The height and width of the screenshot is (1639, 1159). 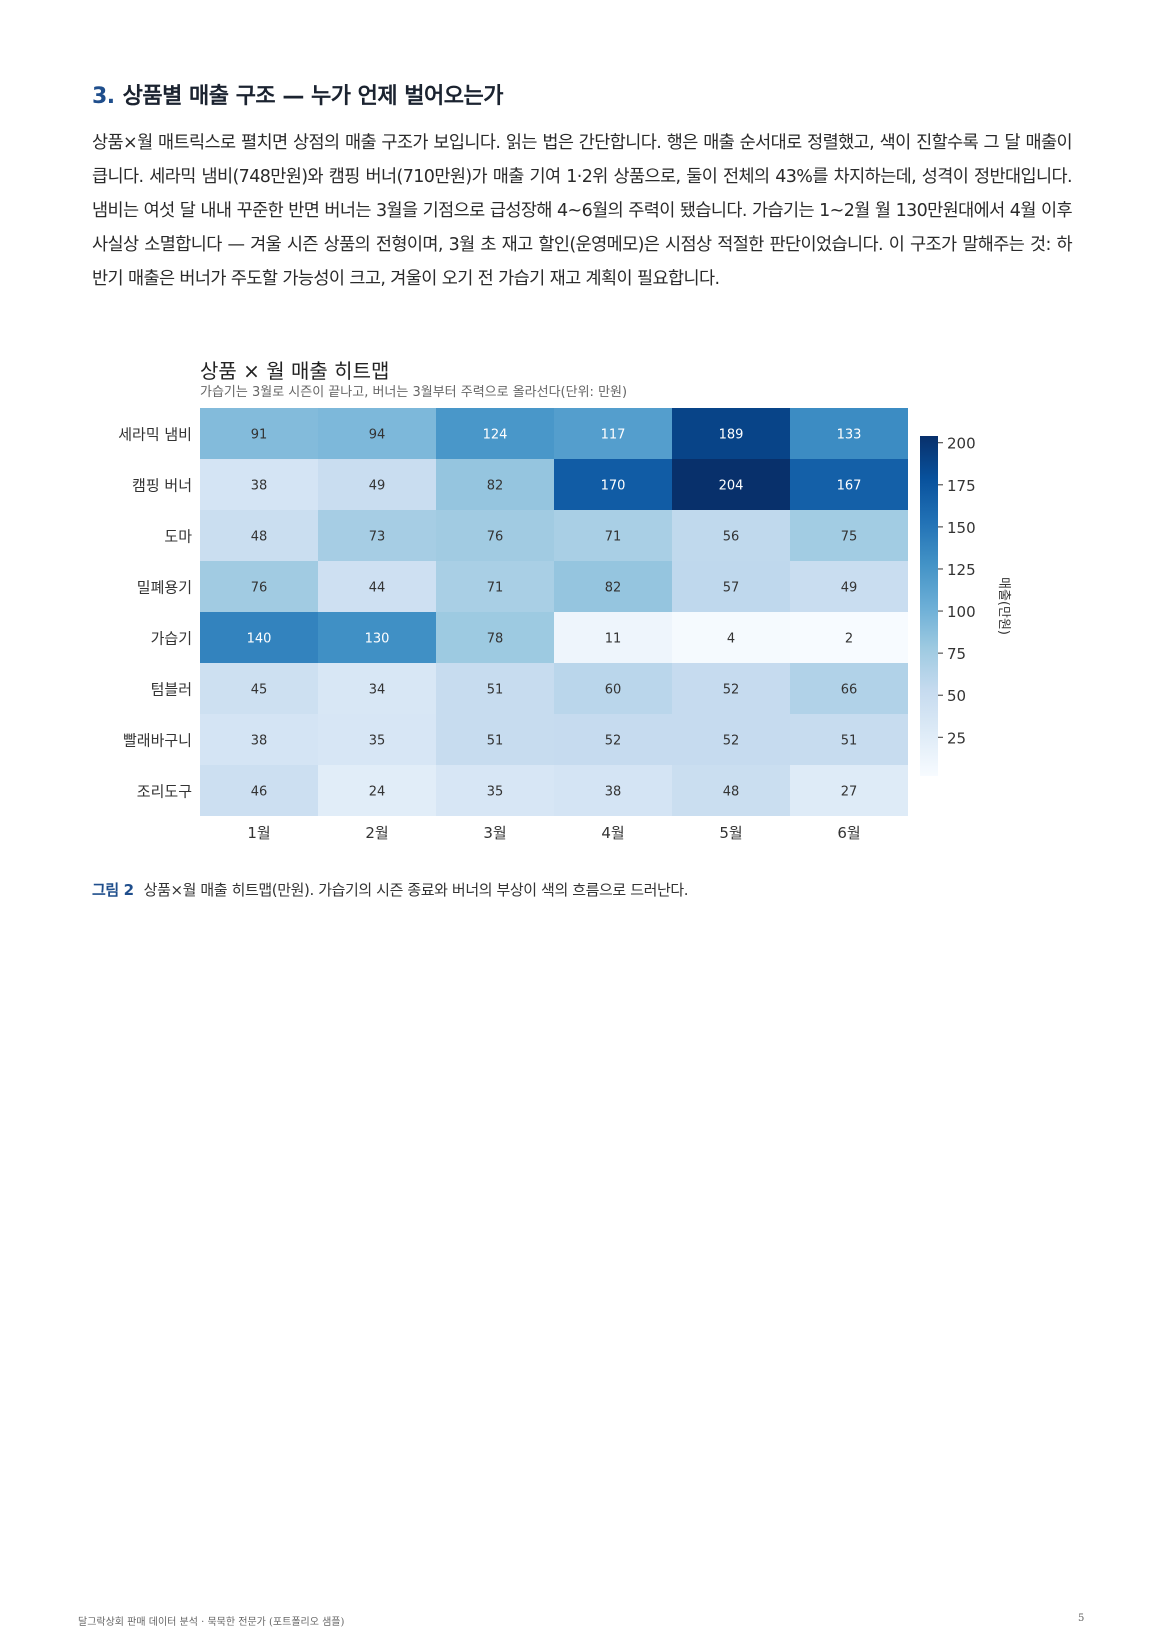 I want to click on colorbar-tick-label: 175, so click(x=961, y=486).